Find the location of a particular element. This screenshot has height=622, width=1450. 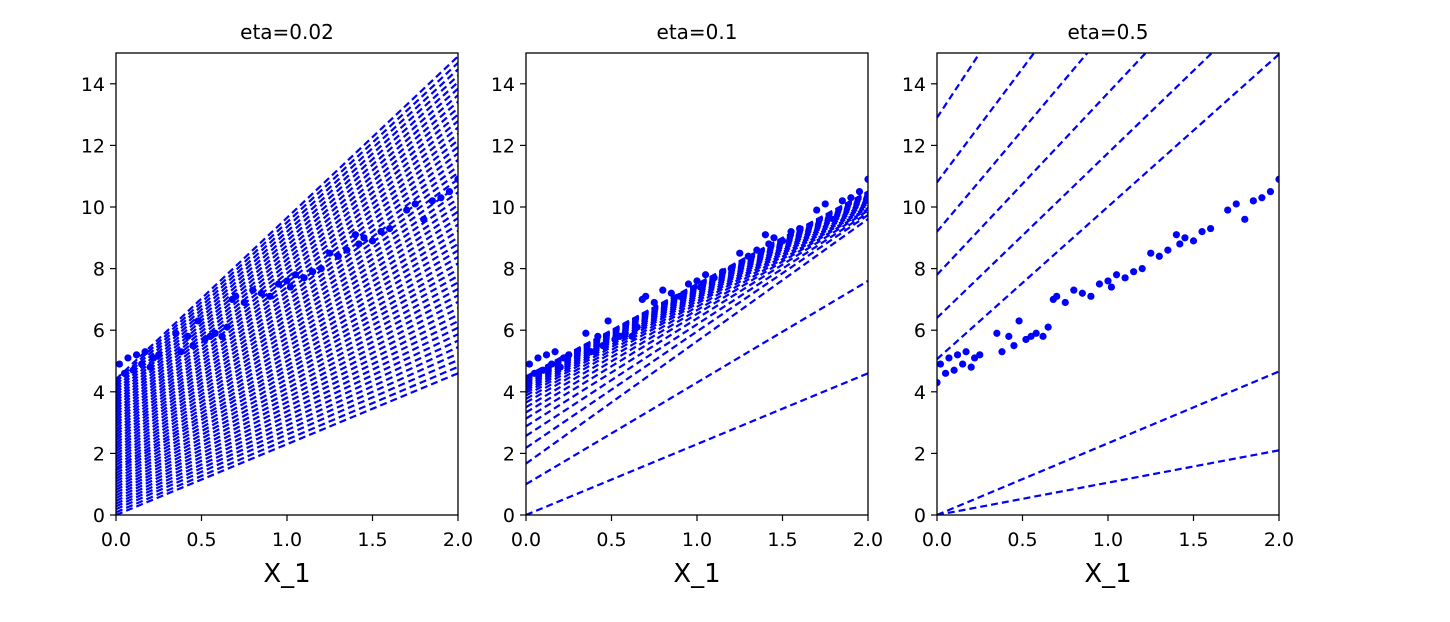

plot-area is located at coordinates (697, 345).